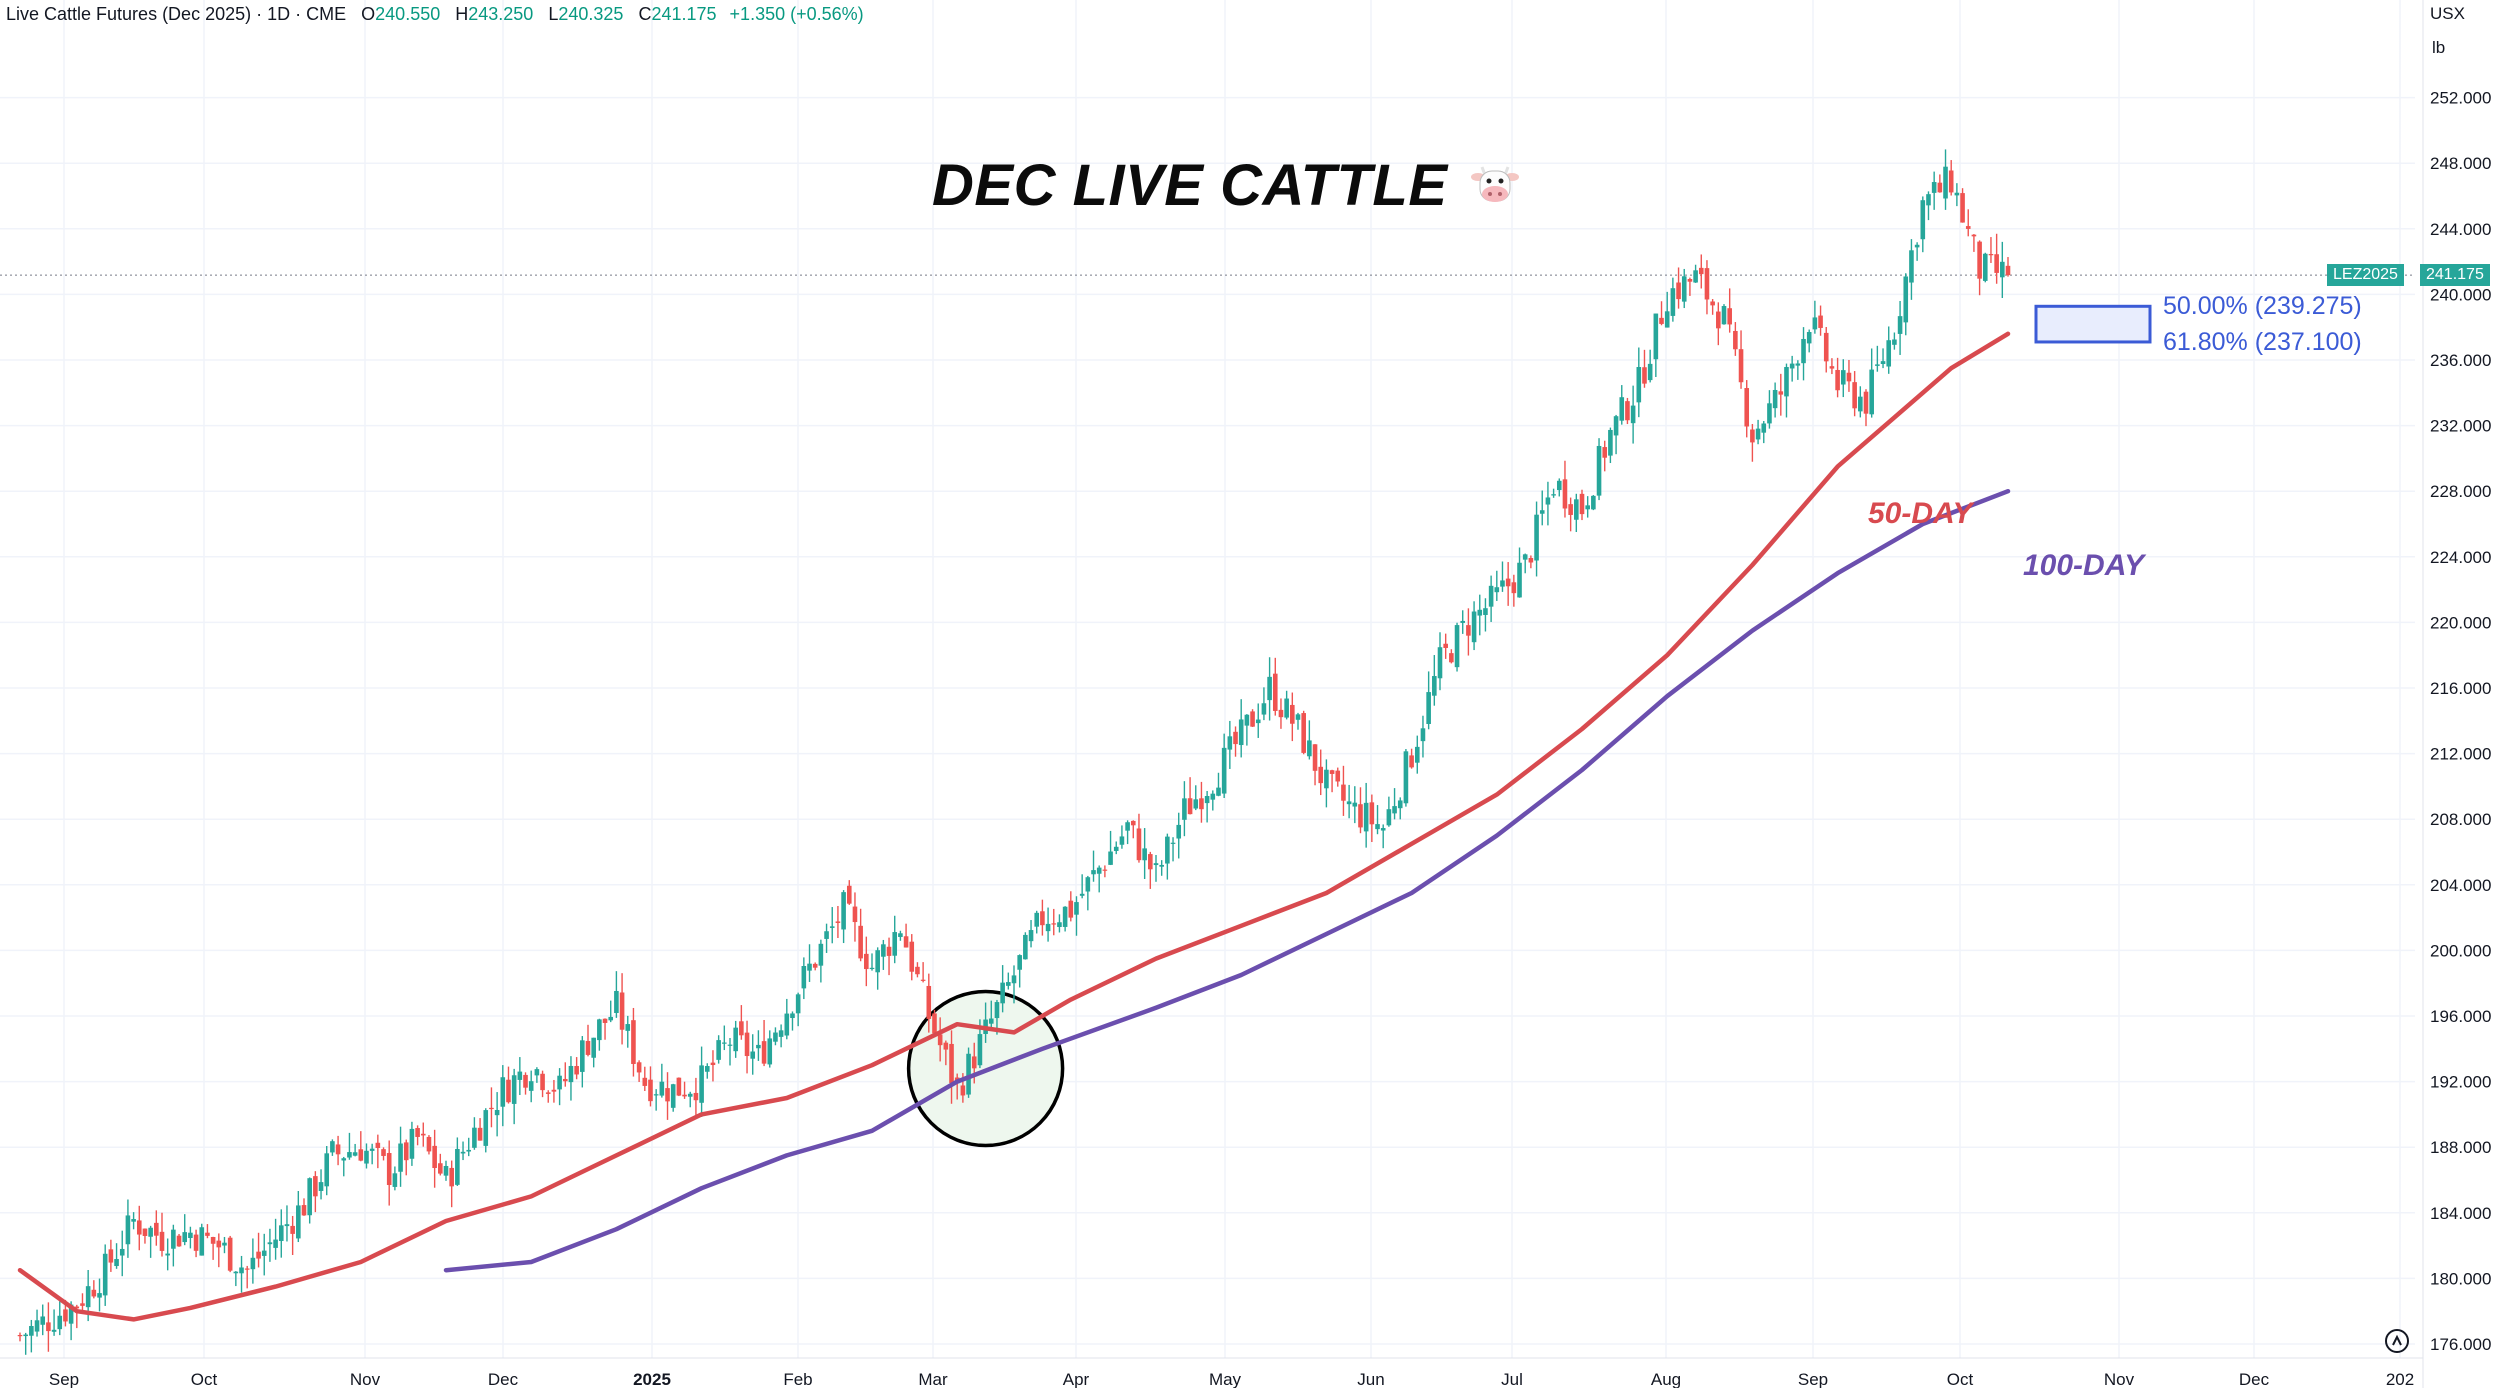  What do you see at coordinates (368, 14) in the screenshot?
I see `open-label: O` at bounding box center [368, 14].